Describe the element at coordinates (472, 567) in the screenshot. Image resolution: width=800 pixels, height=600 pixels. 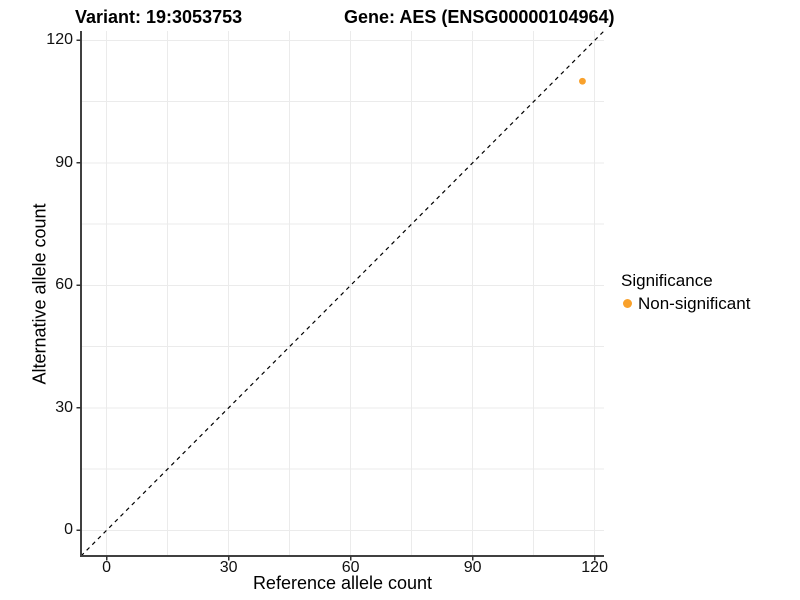
I see `x-tick-label: 90` at that location.